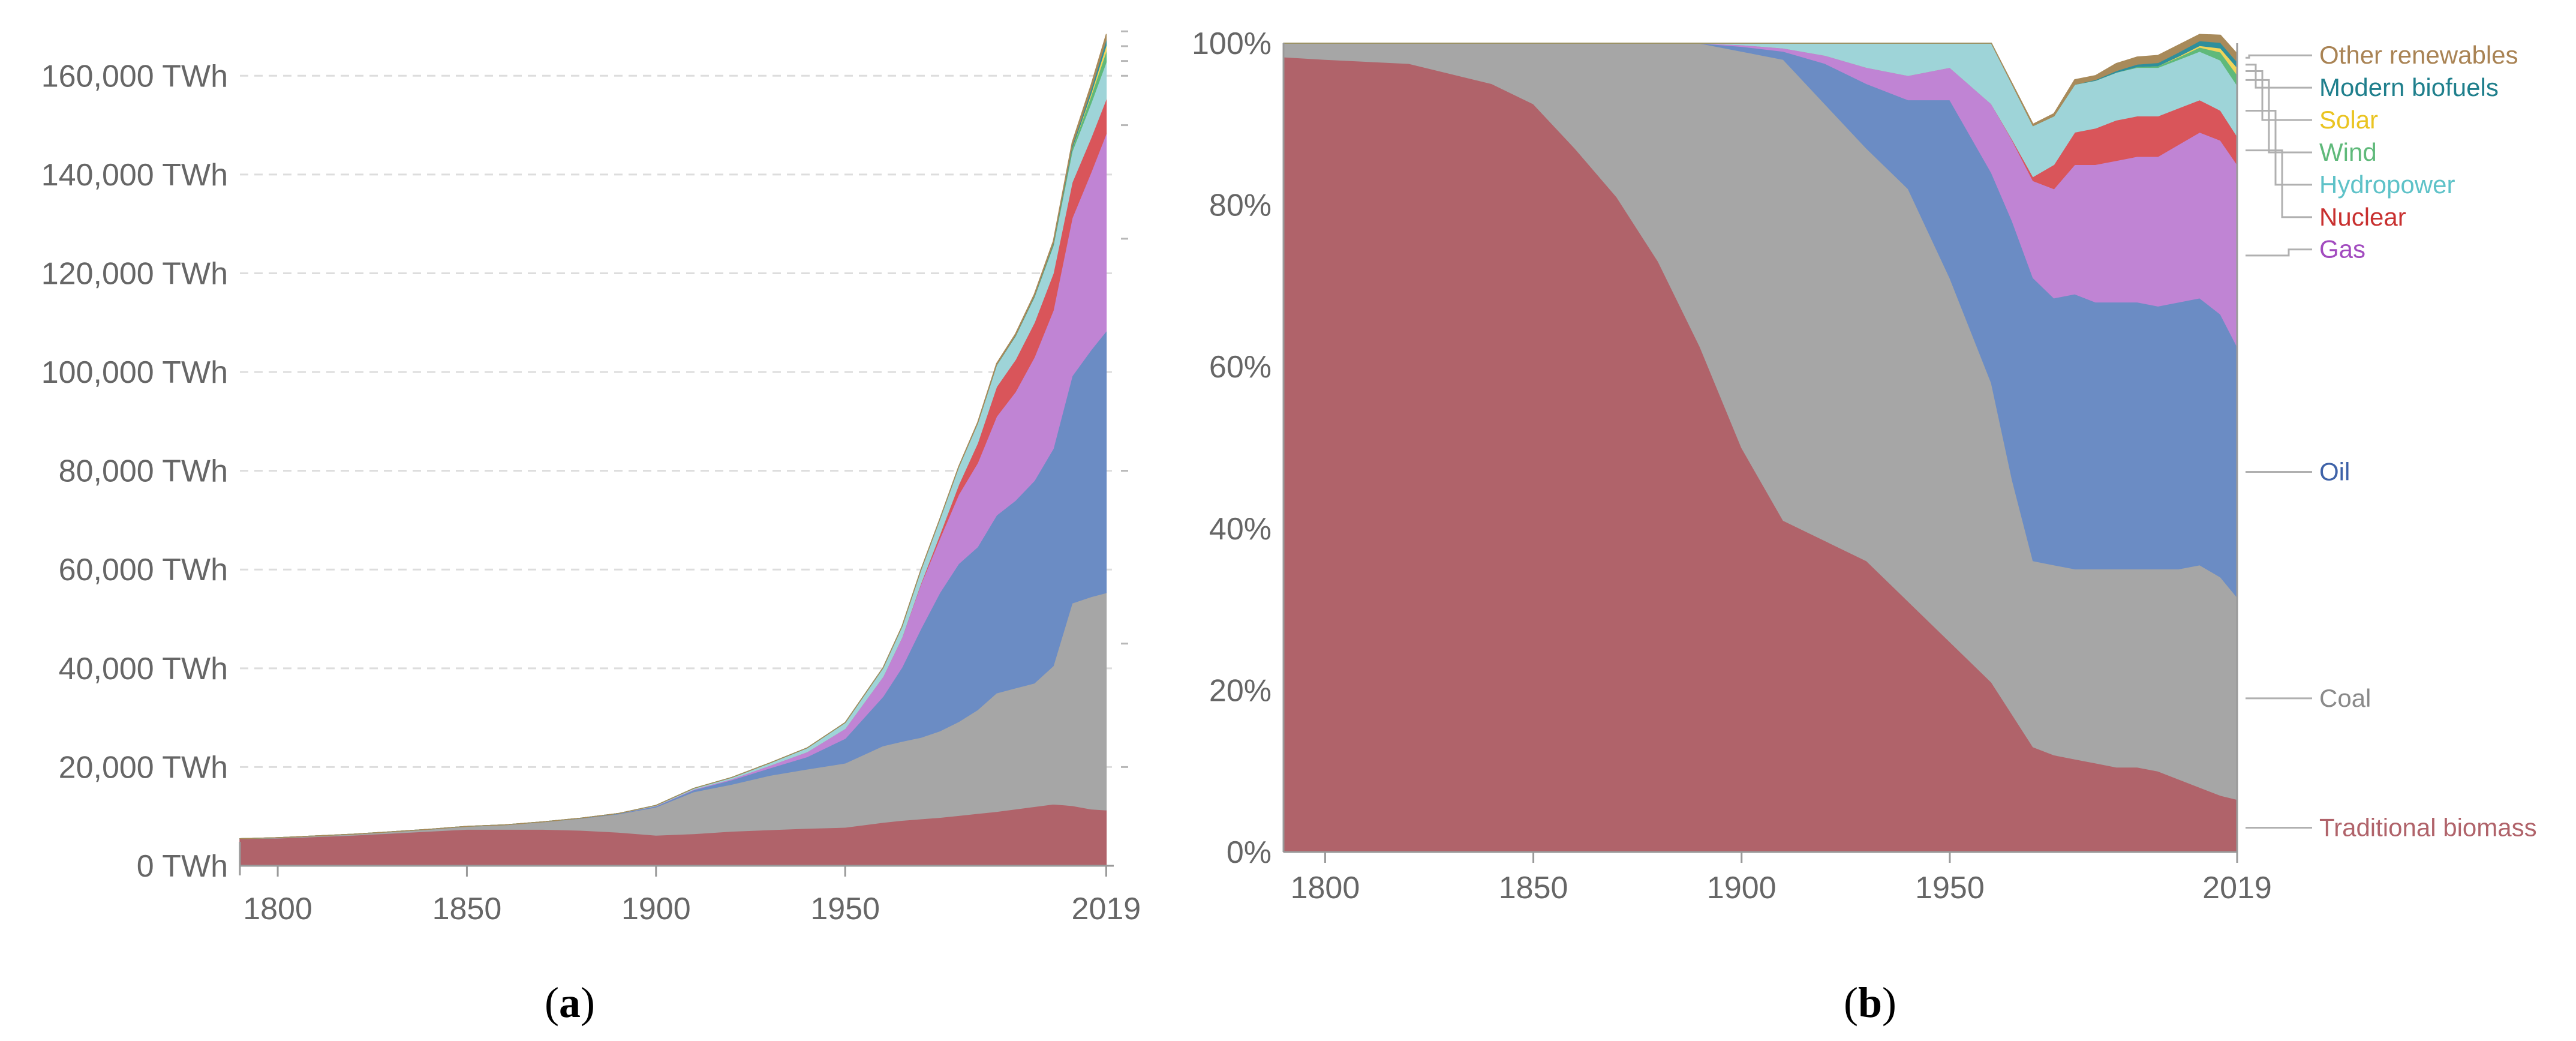 The height and width of the screenshot is (1041, 2576). Describe the element at coordinates (1249, 853) in the screenshot. I see `y-tick-label: 0%` at that location.